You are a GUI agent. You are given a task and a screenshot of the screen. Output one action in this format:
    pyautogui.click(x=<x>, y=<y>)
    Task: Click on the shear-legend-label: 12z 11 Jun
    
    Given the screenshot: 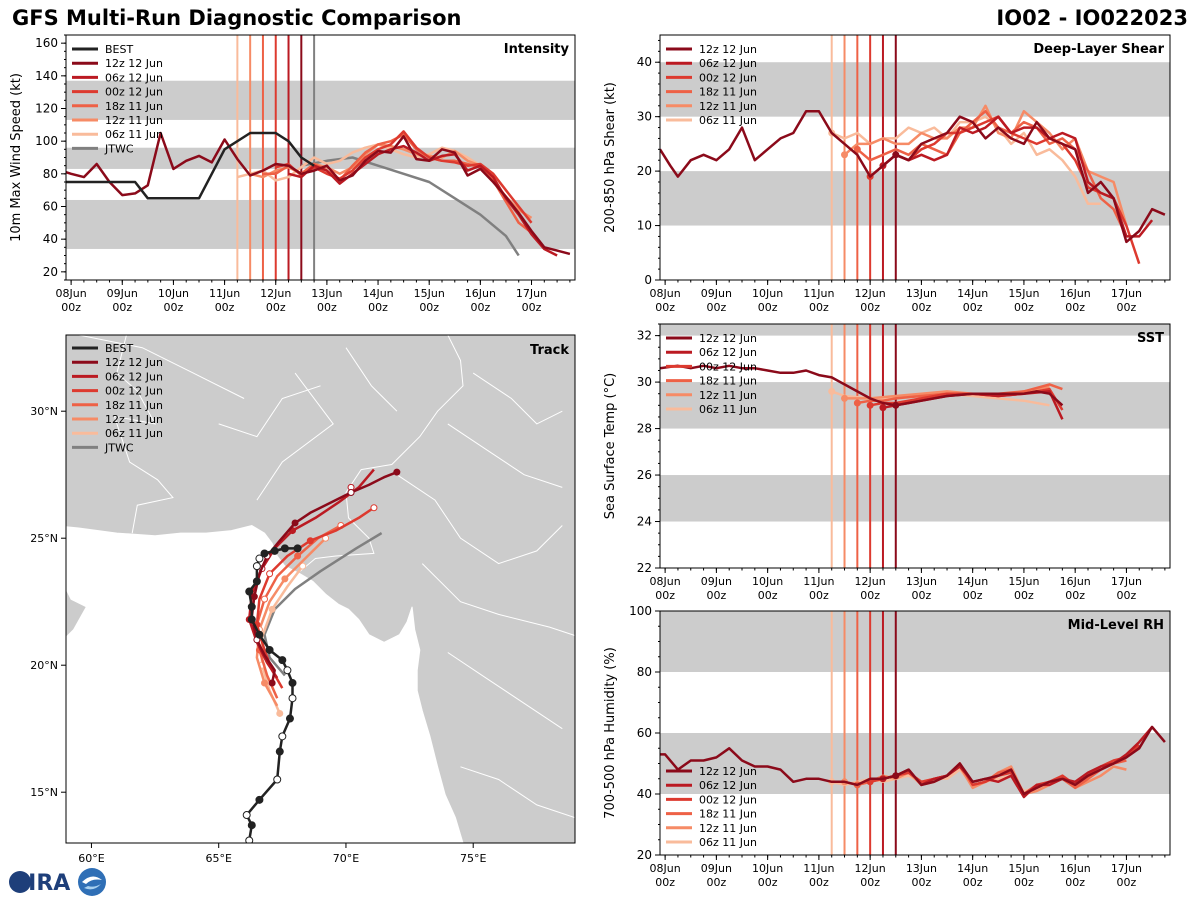 What is the action you would take?
    pyautogui.click(x=728, y=106)
    